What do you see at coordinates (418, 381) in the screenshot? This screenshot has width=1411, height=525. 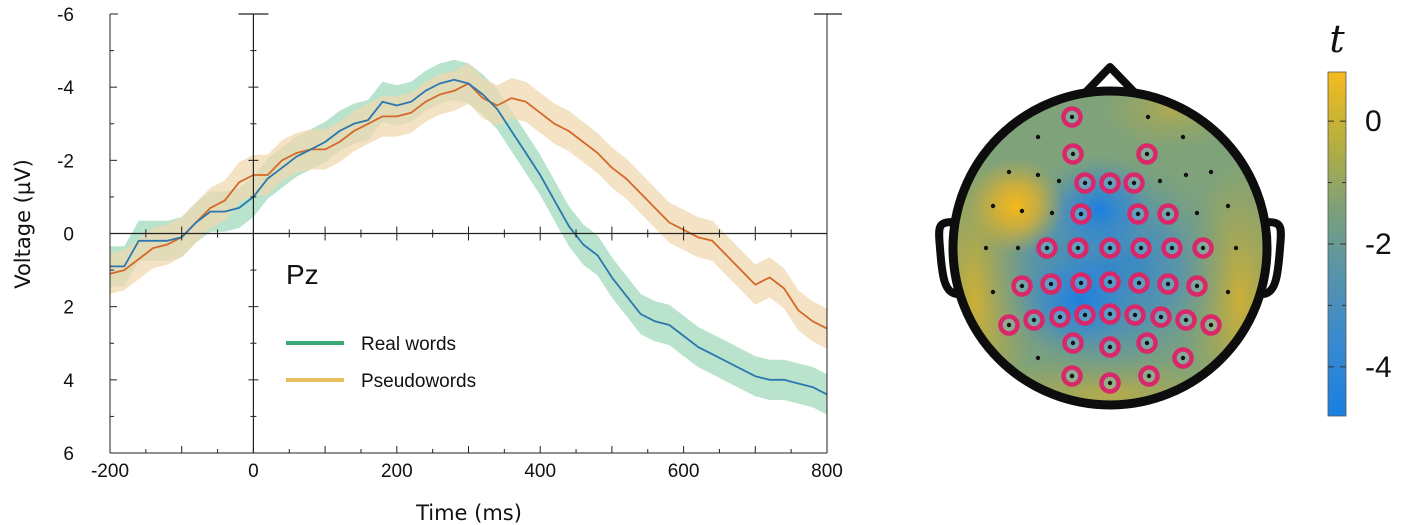 I see `legend-label-pseudowords: Pseudowords` at bounding box center [418, 381].